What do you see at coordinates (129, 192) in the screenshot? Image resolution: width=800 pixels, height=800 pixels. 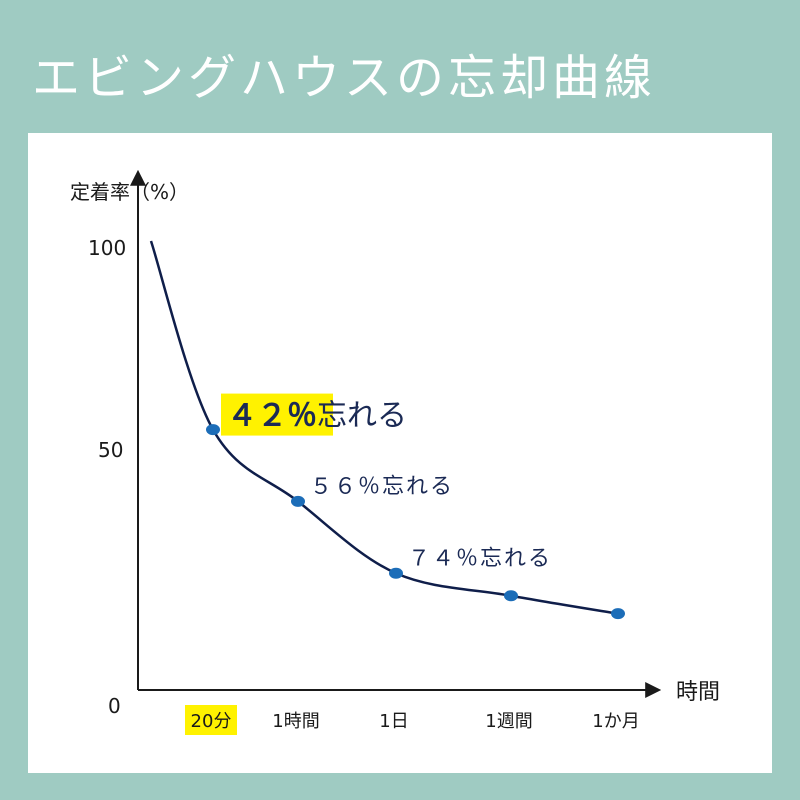 I see `y-axis-label: 定着率（%）` at bounding box center [129, 192].